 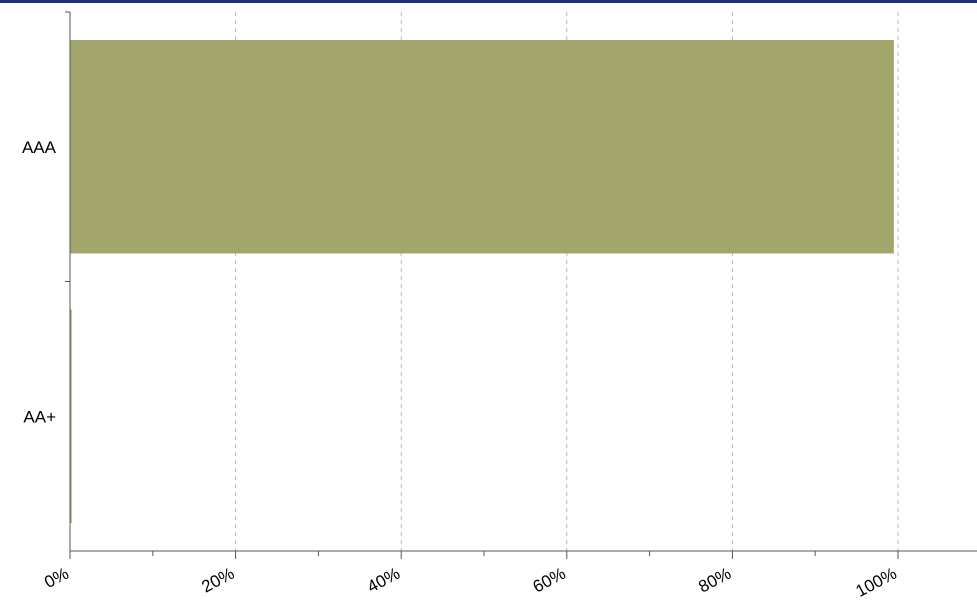 I want to click on bar-aa-plus, so click(x=71, y=416).